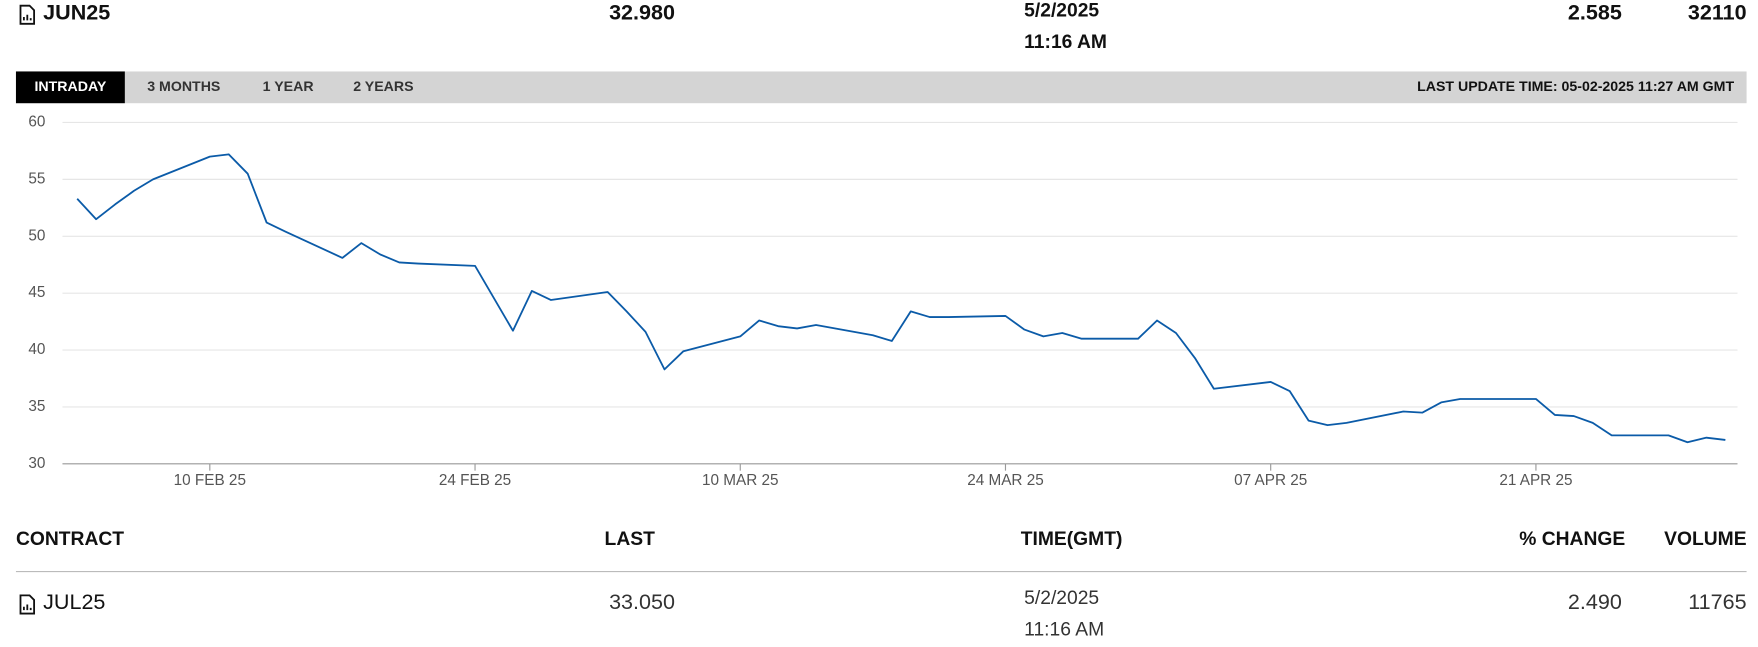 The width and height of the screenshot is (1758, 647). I want to click on x-tick-label: 24 MAR 25, so click(1005, 480).